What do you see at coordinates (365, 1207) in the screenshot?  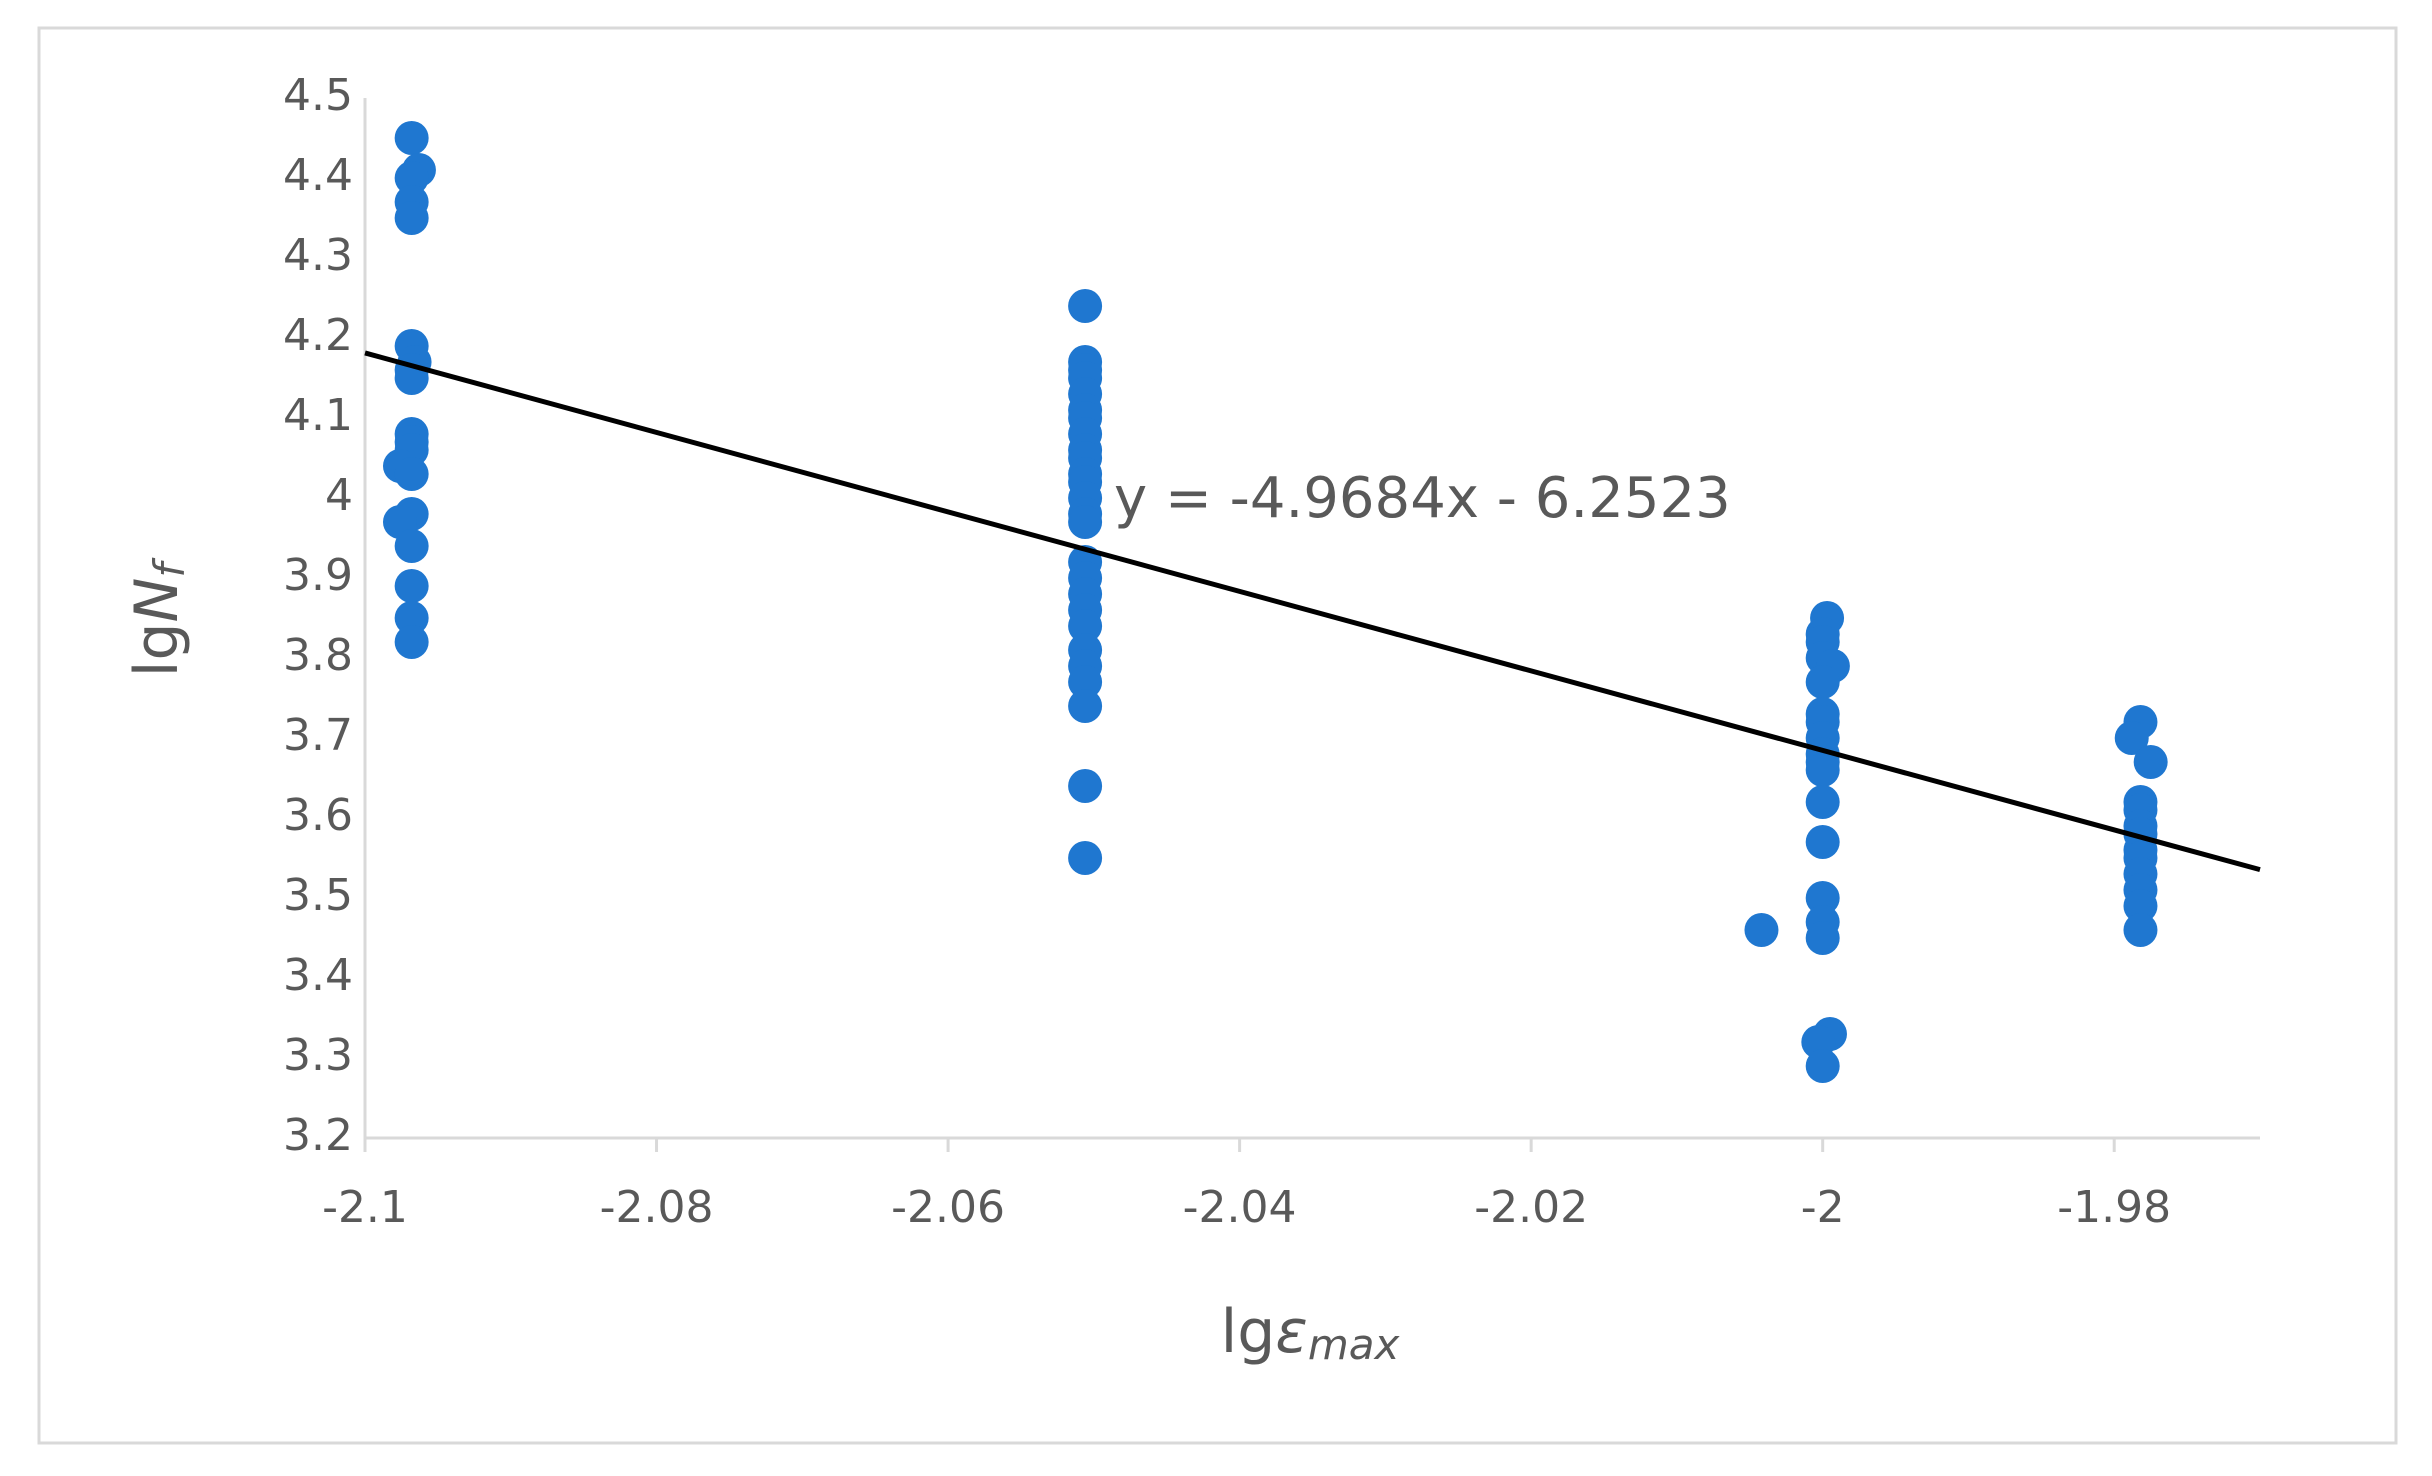 I see `x-tick-label: -2.1` at bounding box center [365, 1207].